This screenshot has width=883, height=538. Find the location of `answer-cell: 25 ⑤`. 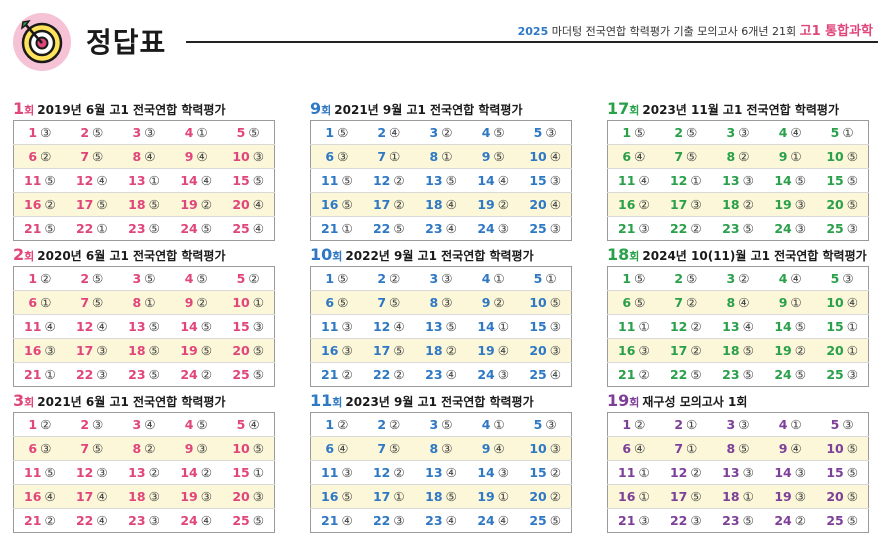

answer-cell: 25 ⑤ is located at coordinates (545, 521).